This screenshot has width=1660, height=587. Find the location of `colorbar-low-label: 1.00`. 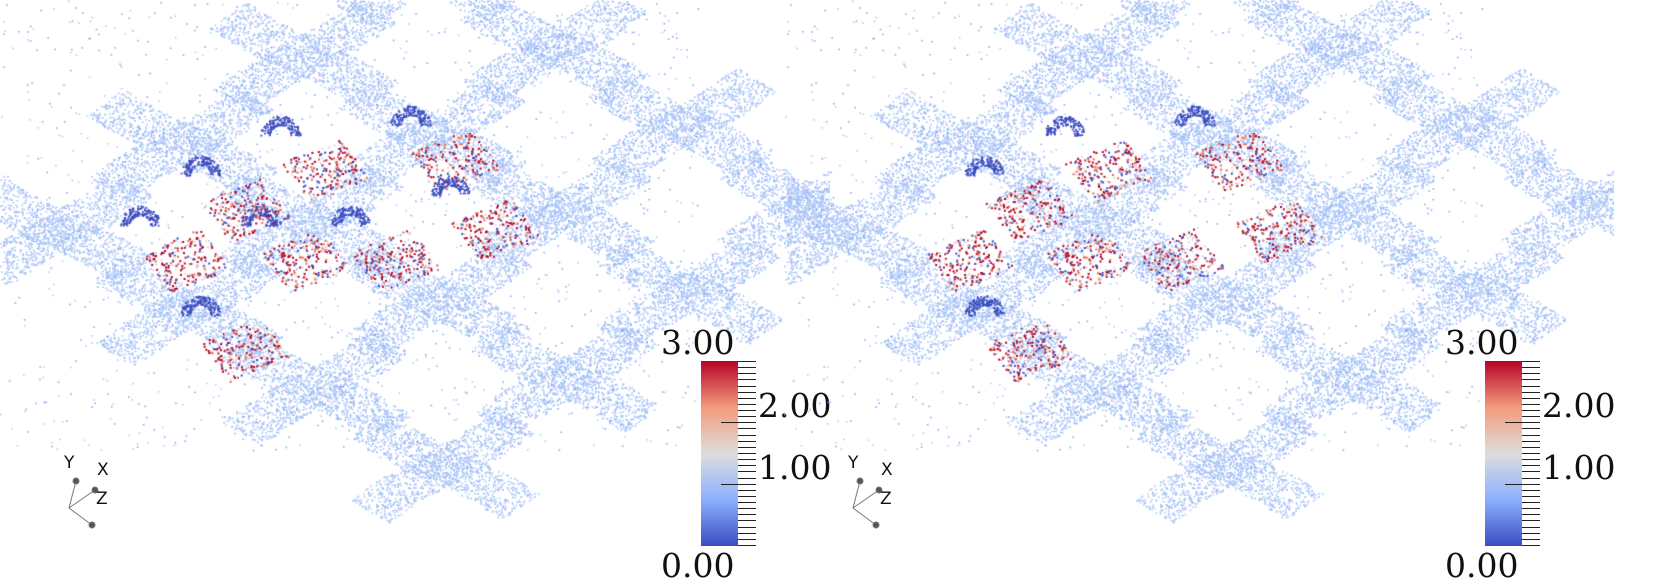

colorbar-low-label: 1.00 is located at coordinates (1579, 467).